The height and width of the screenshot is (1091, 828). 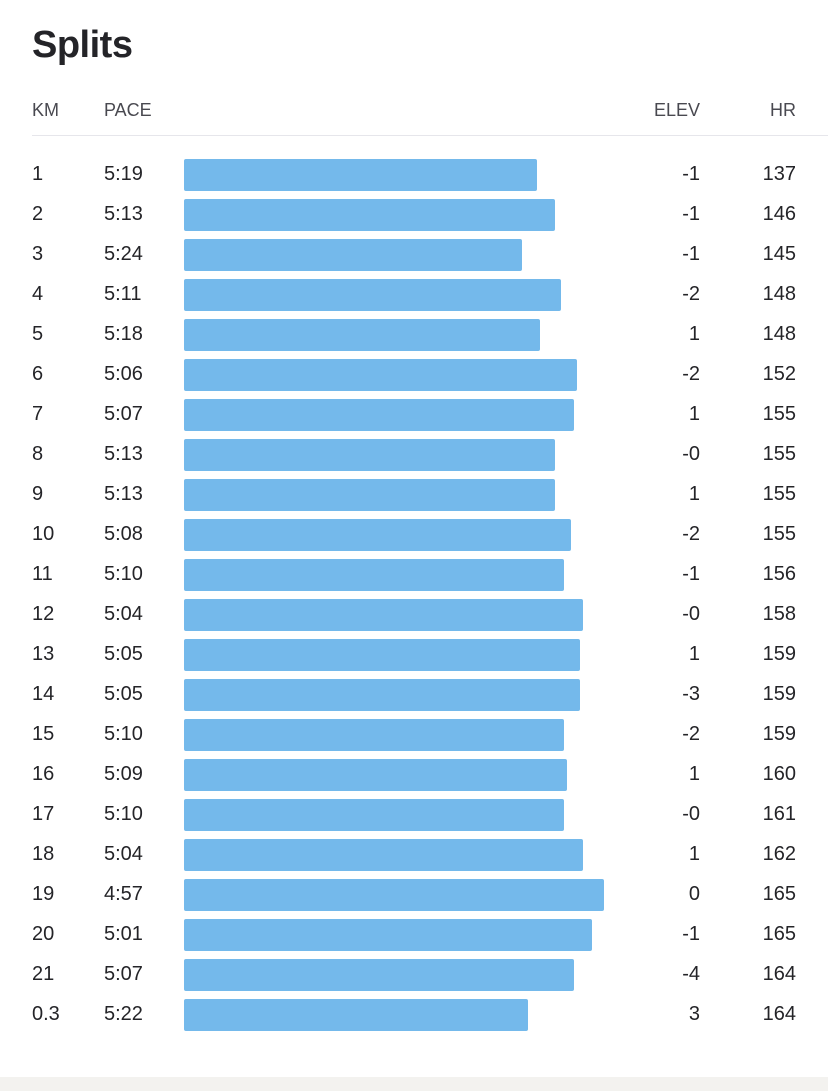 I want to click on split-row: 6 5:06 -2 152, so click(x=430, y=374).